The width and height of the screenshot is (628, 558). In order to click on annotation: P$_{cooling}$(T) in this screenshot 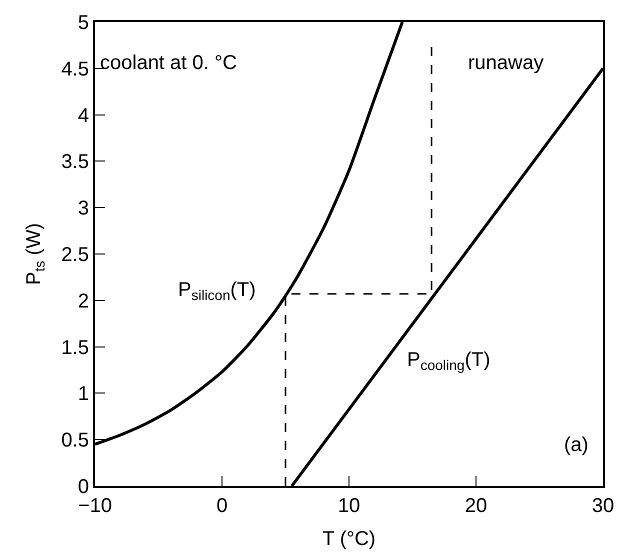, I will do `click(448, 361)`.